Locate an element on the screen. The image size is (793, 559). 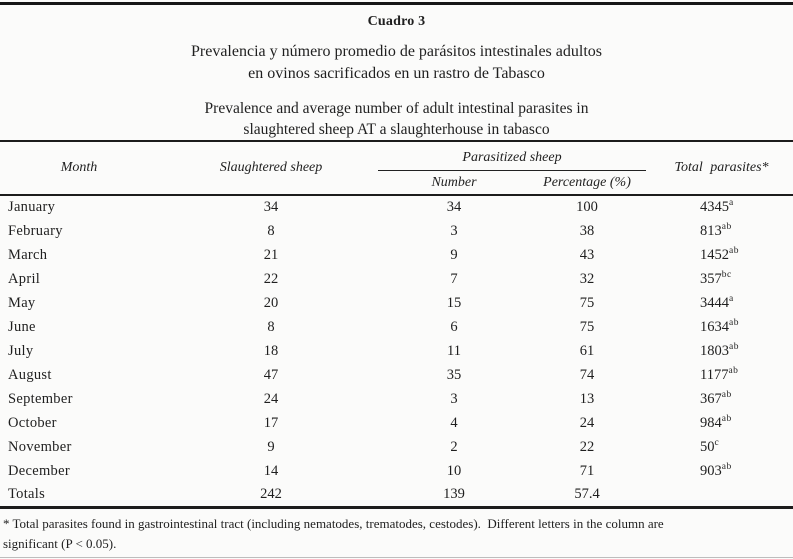
table-number-label: Cuadro 3 is located at coordinates (396, 21).